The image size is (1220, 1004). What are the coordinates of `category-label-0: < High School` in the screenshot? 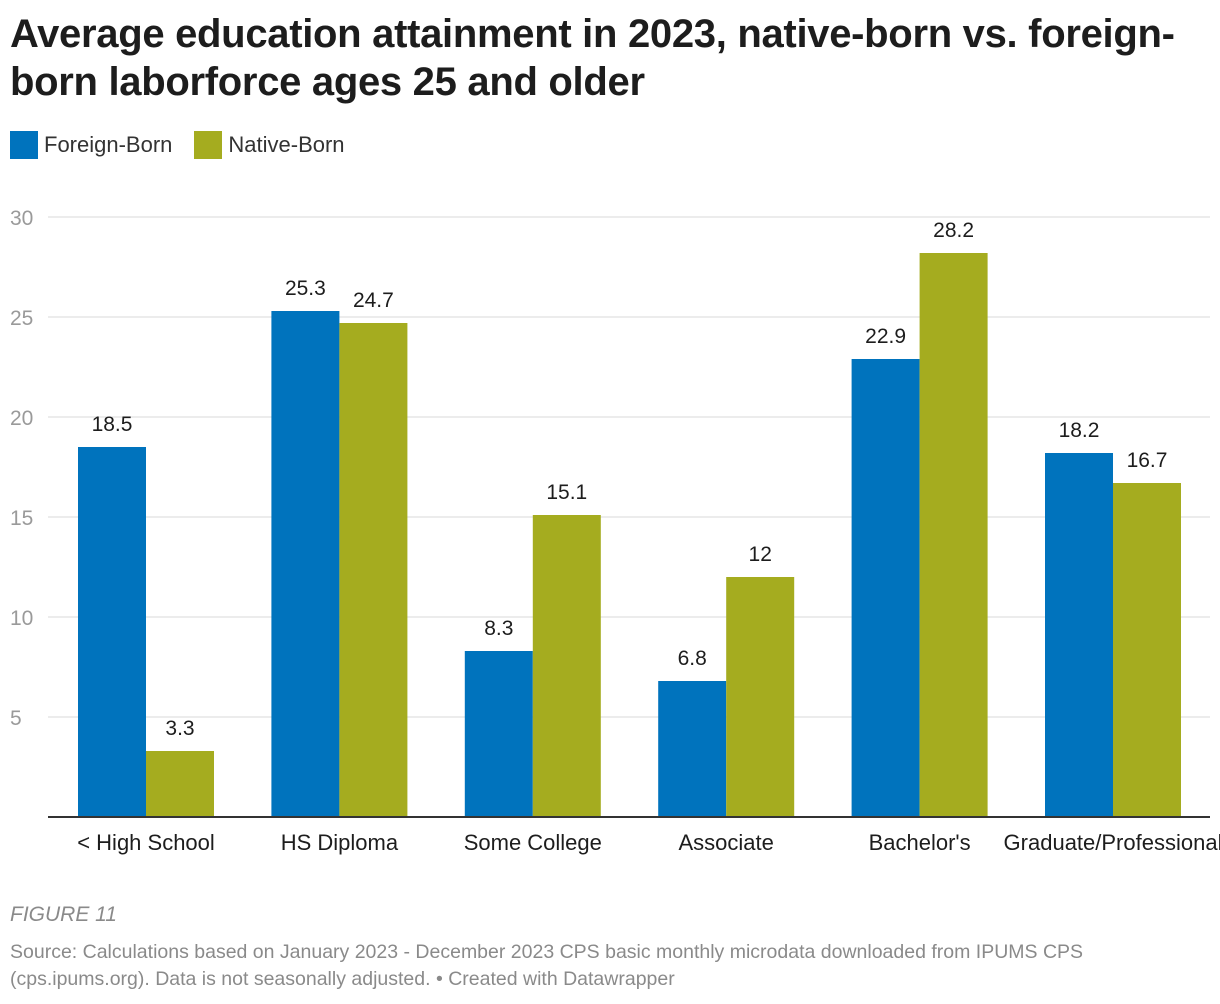 It's located at (146, 842).